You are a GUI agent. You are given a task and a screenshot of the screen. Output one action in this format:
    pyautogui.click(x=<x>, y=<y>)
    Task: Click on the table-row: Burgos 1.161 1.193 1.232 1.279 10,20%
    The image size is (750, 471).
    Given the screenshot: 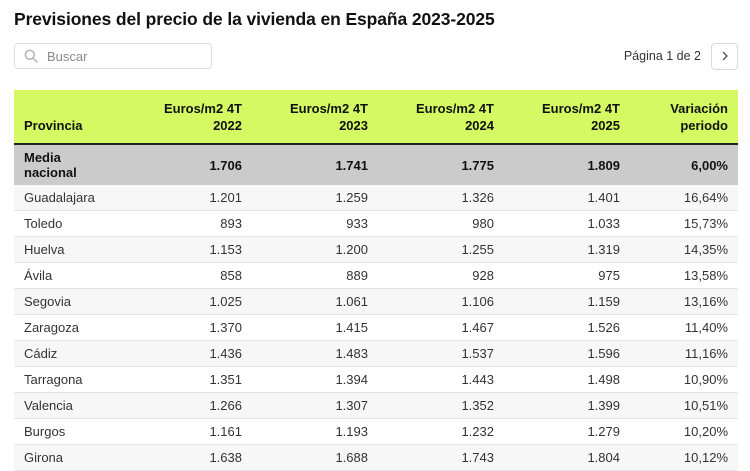 What is the action you would take?
    pyautogui.click(x=376, y=431)
    